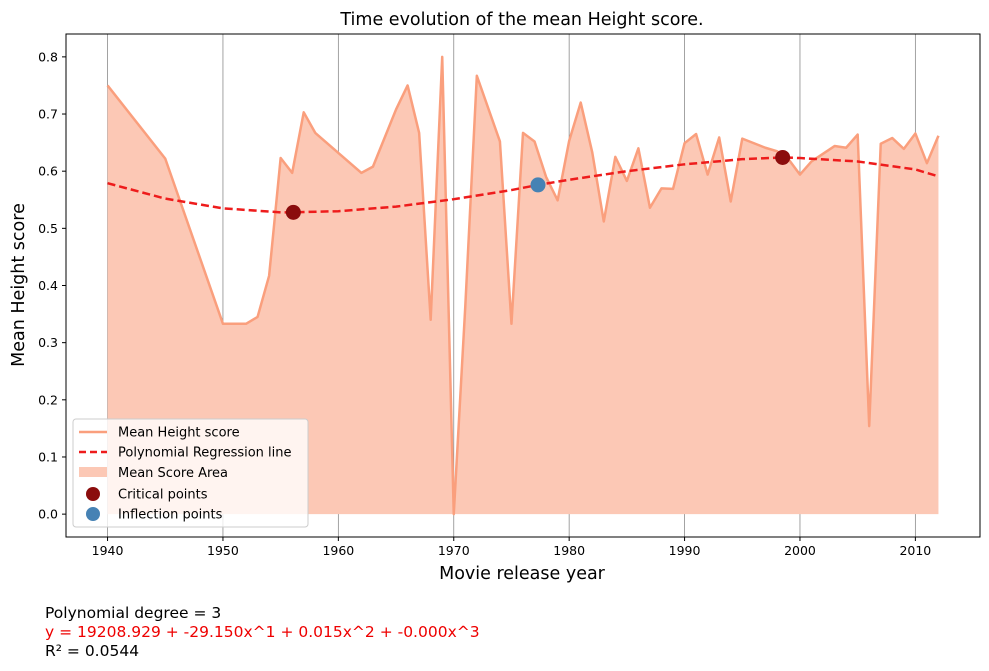 Image resolution: width=989 pixels, height=671 pixels. What do you see at coordinates (92, 651) in the screenshot?
I see `r-squared-text: R² = 0.0544` at bounding box center [92, 651].